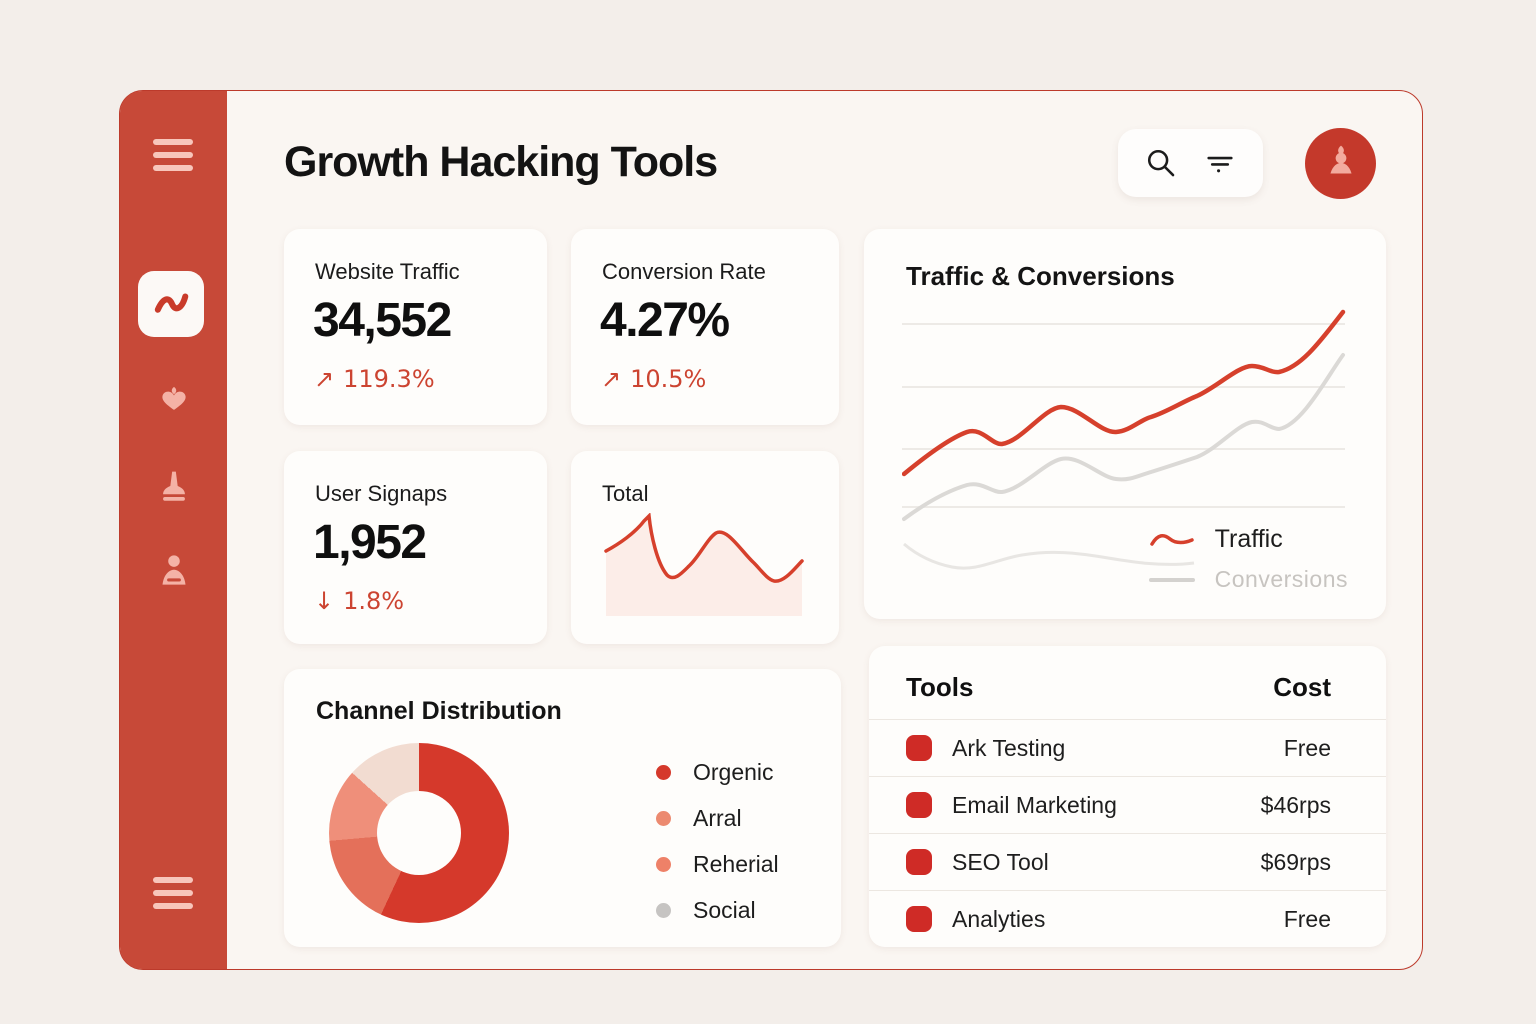 This screenshot has width=1536, height=1024. What do you see at coordinates (1302, 687) in the screenshot?
I see `cost-column-header: Cost` at bounding box center [1302, 687].